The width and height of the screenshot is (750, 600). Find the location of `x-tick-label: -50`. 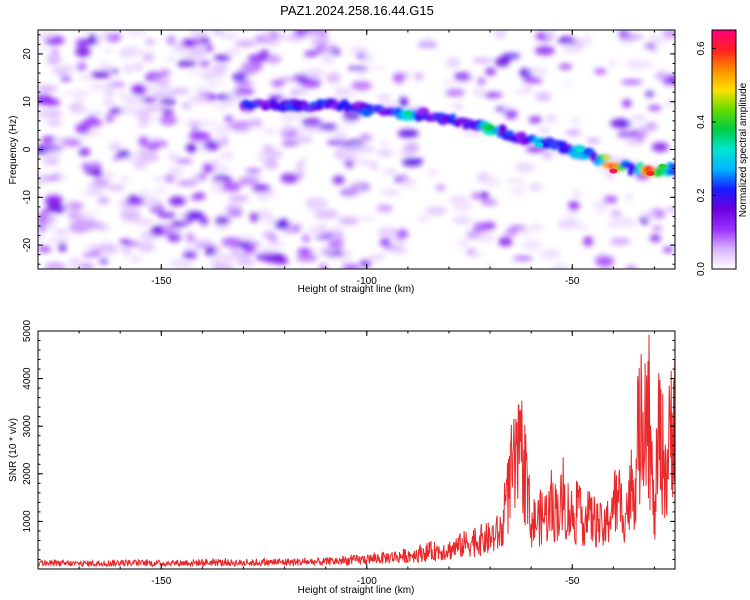

x-tick-label: -50 is located at coordinates (572, 581).